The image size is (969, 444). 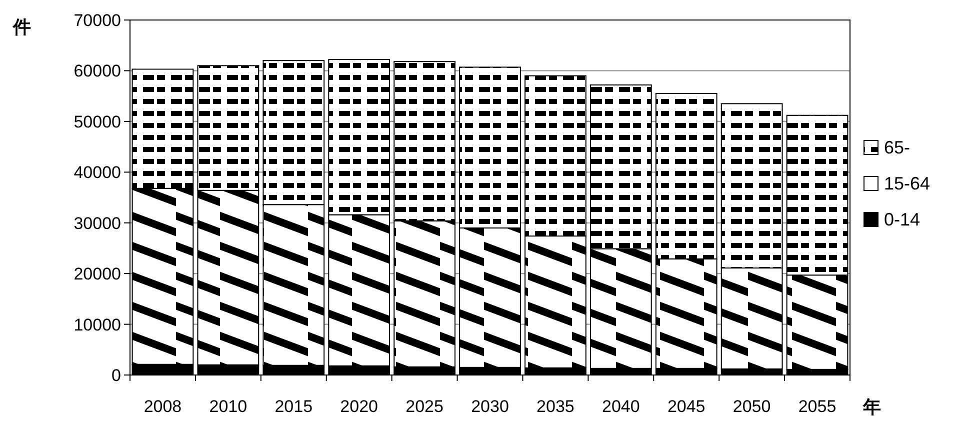 What do you see at coordinates (907, 184) in the screenshot?
I see `legend-label: 15-64` at bounding box center [907, 184].